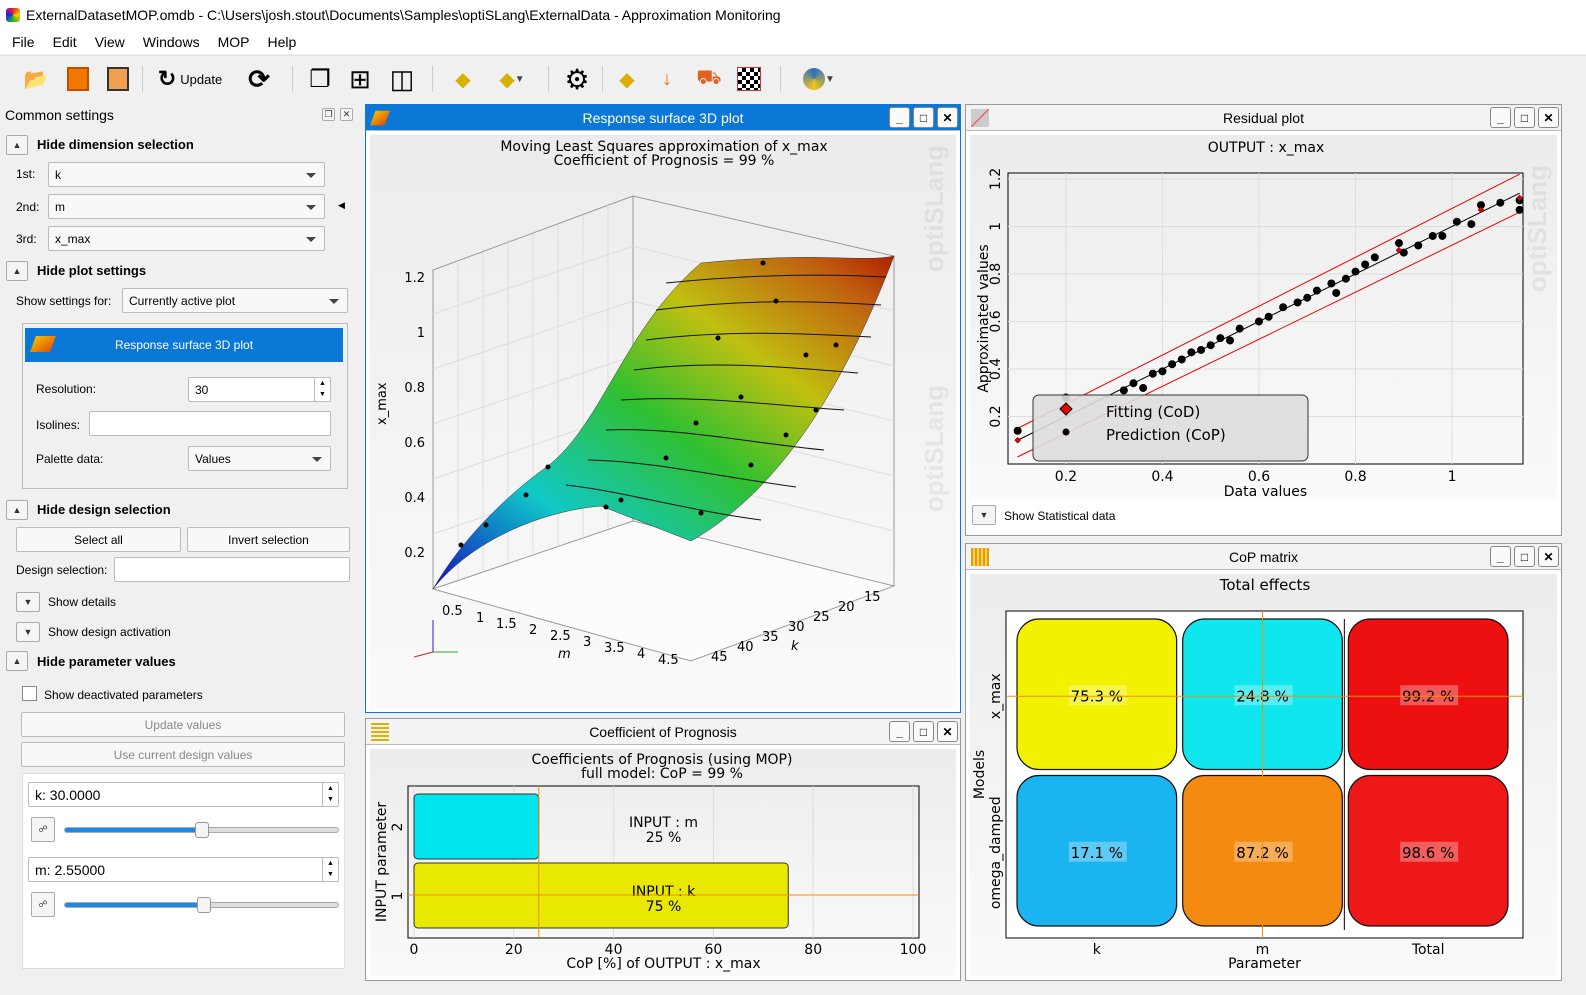 Image resolution: width=1586 pixels, height=995 pixels. Describe the element at coordinates (17, 661) in the screenshot. I see `collapse-param-button: ▲` at that location.